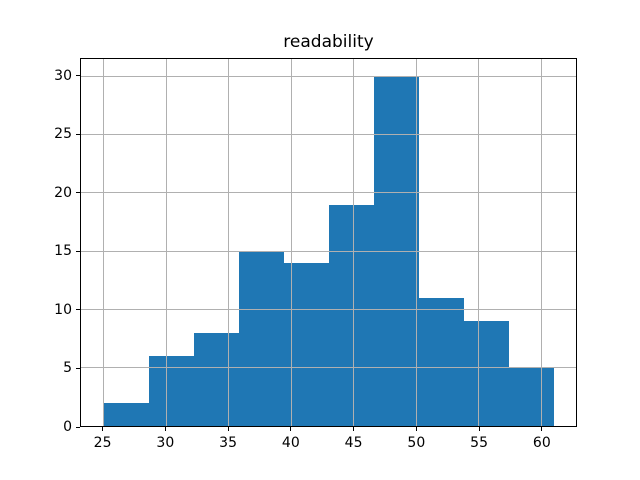 The image size is (640, 480). I want to click on y-tick-label: 20, so click(63, 192).